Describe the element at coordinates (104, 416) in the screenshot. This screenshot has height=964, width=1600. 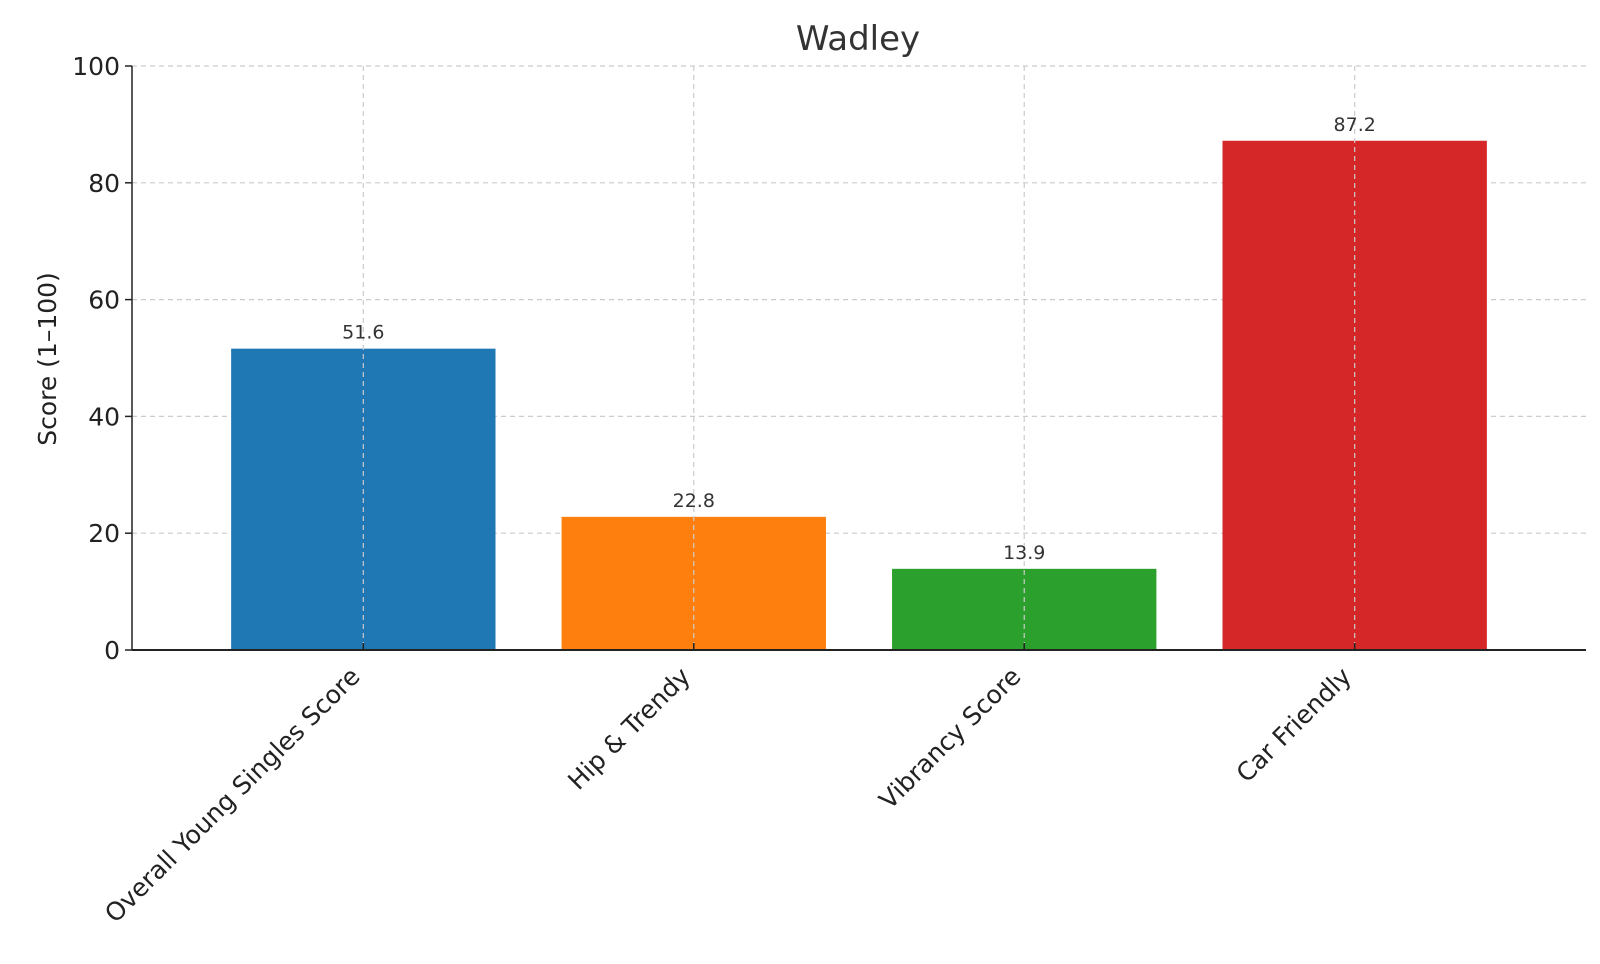
I see `y-tick-label: 40` at that location.